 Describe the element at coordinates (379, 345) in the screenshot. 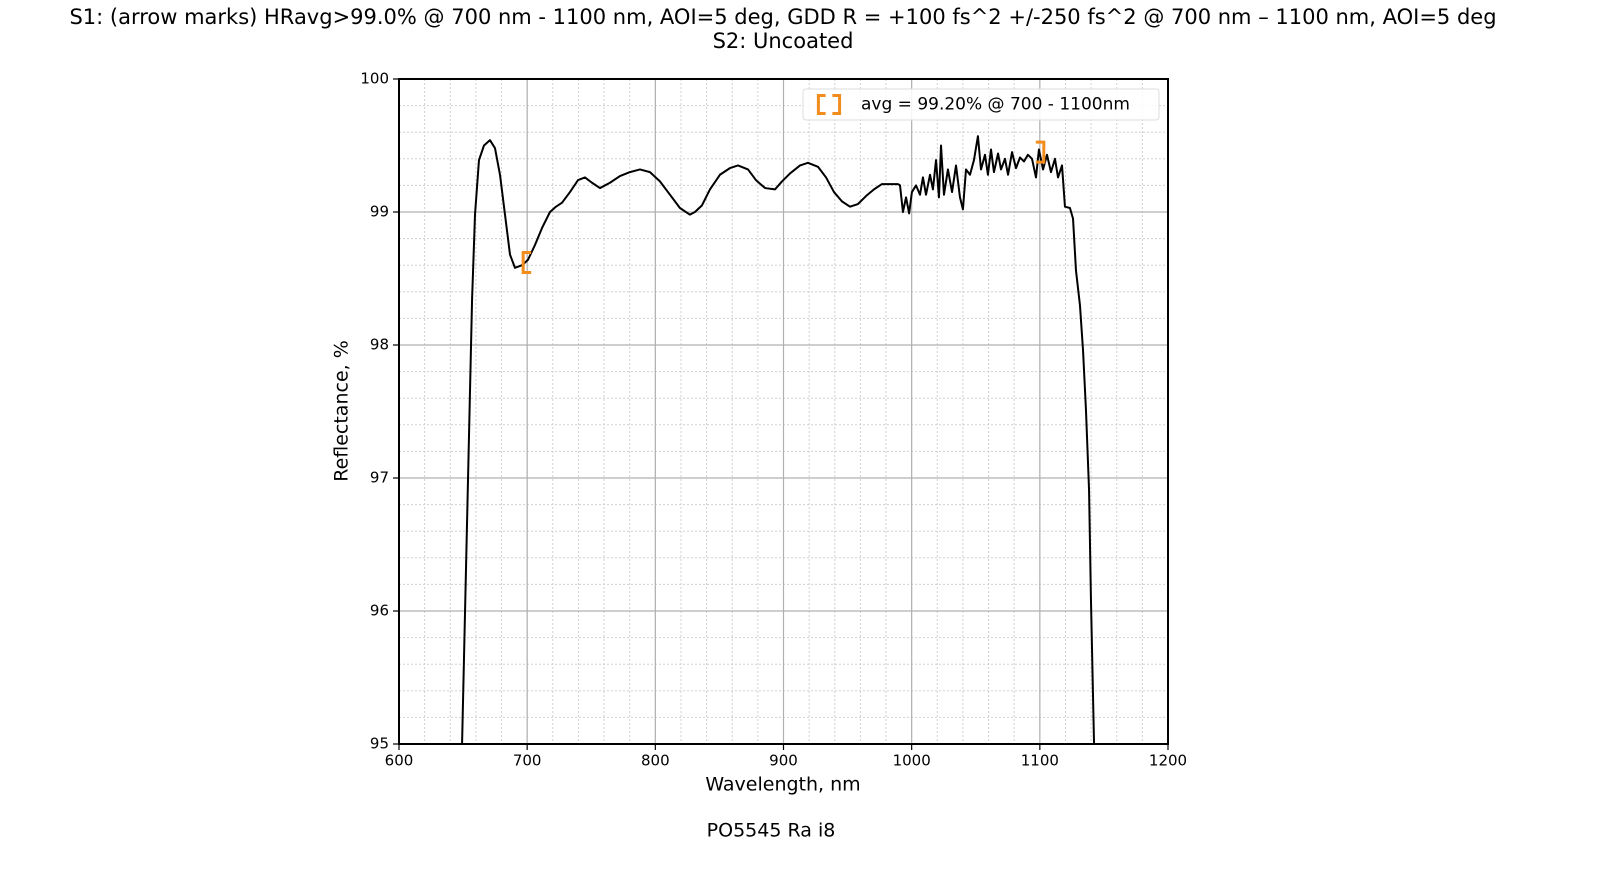

I see `y-tick-label: 98` at that location.